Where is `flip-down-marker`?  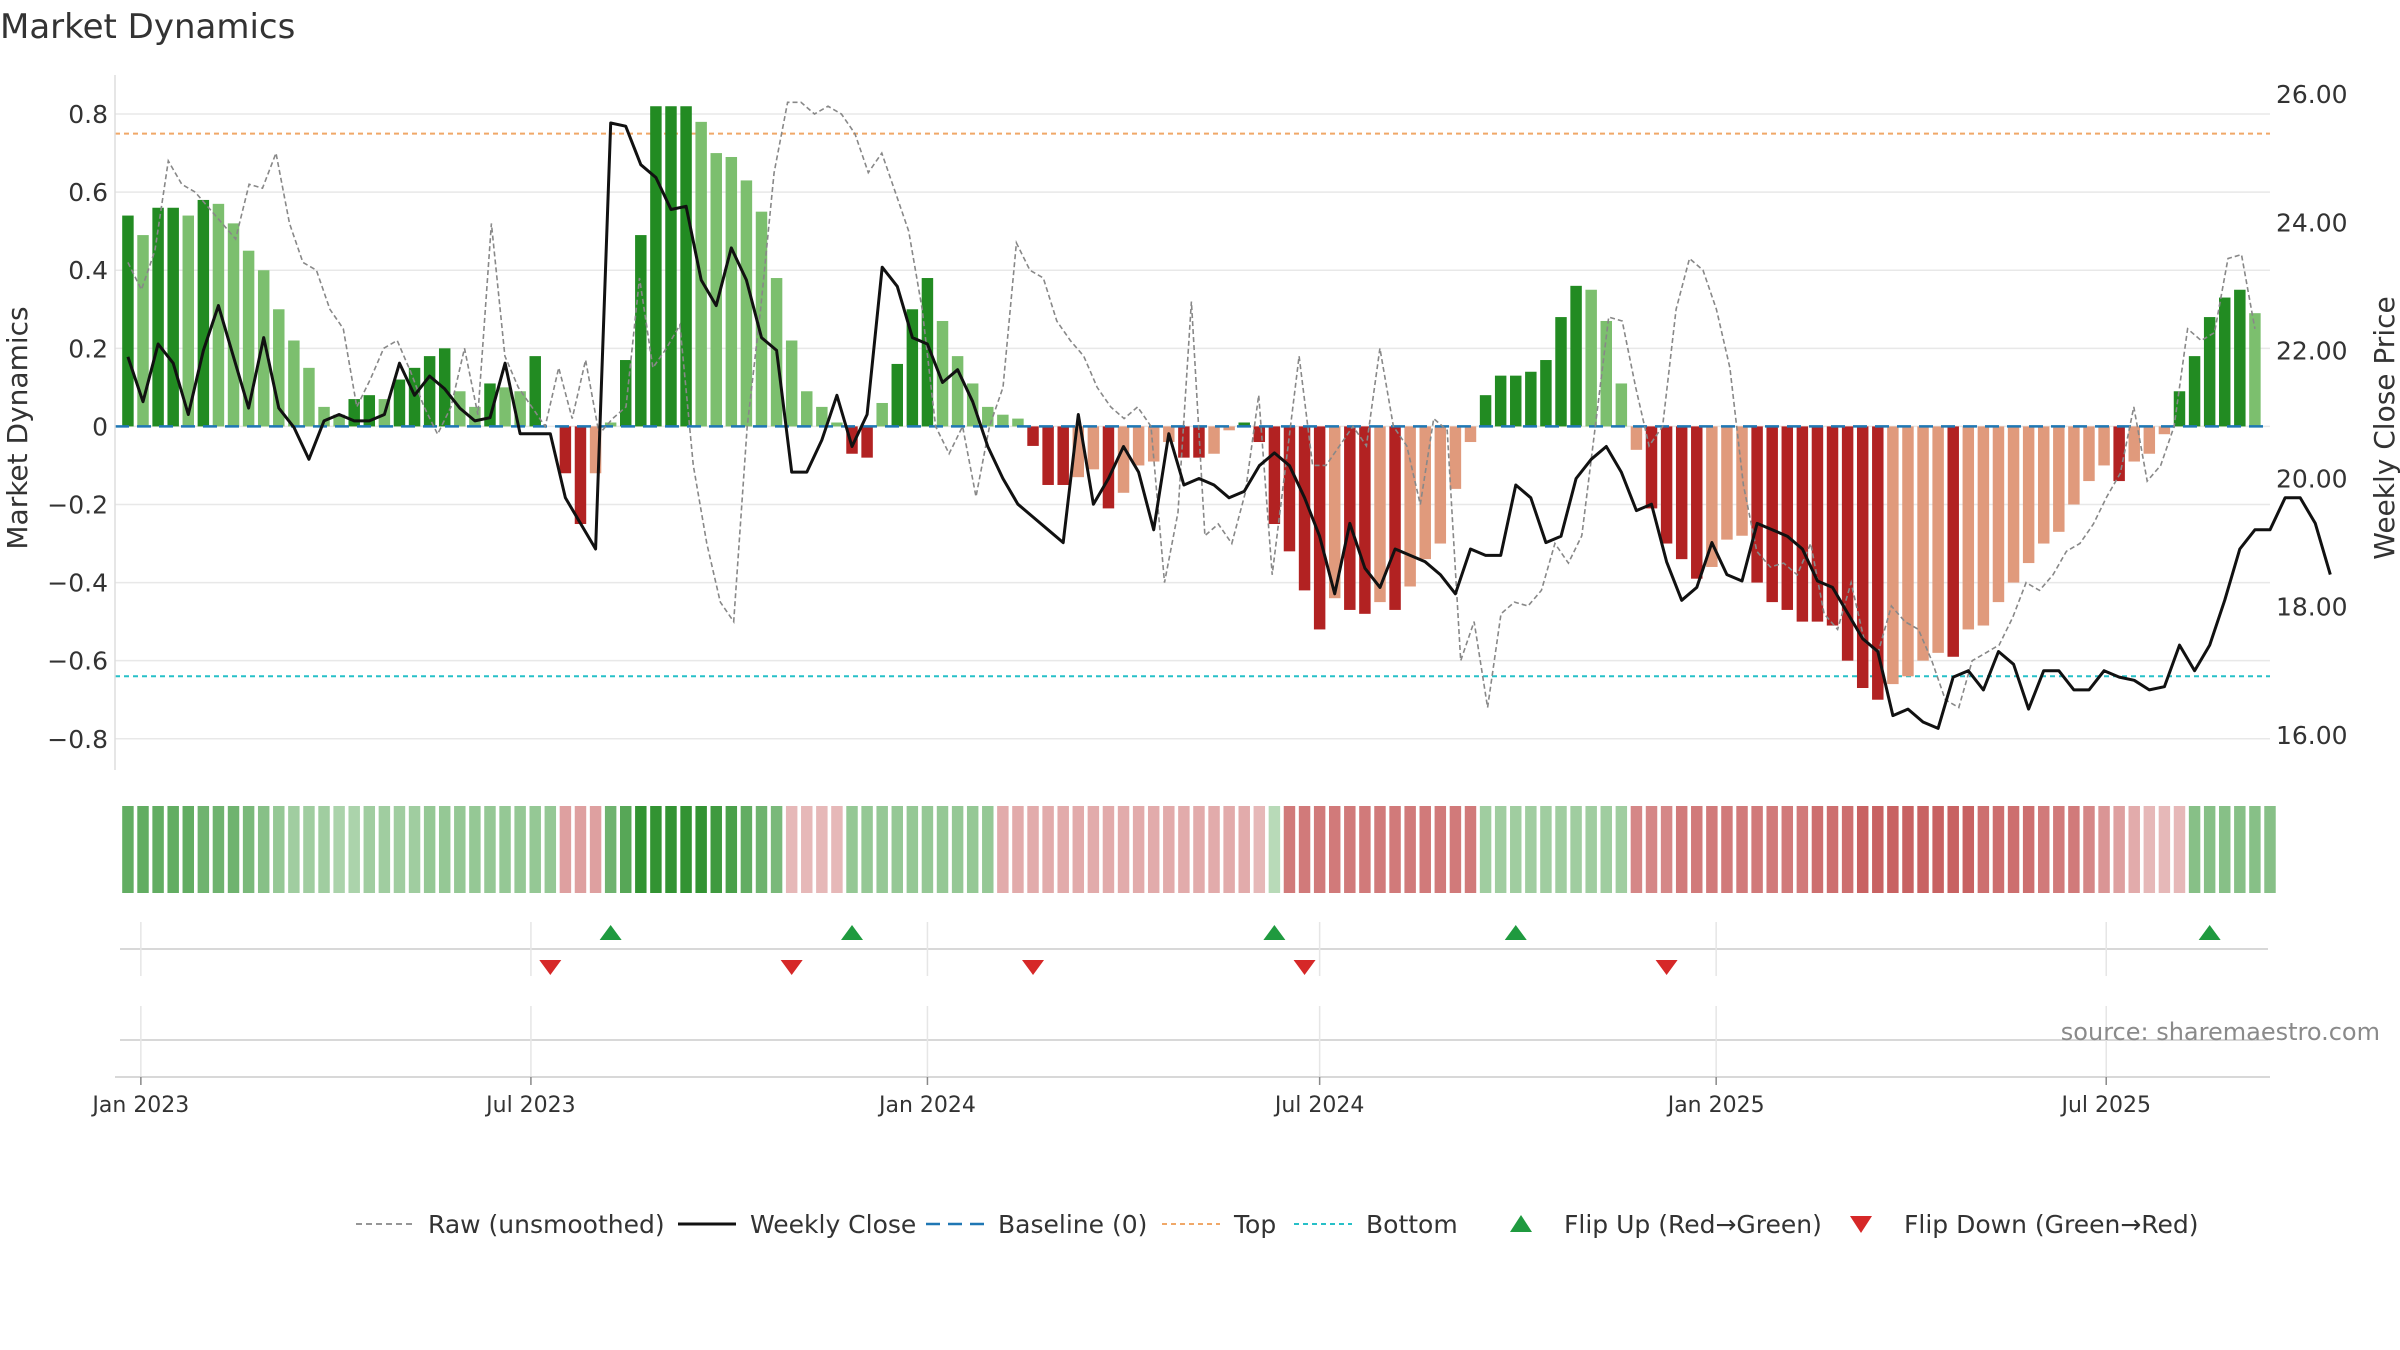 flip-down-marker is located at coordinates (550, 967).